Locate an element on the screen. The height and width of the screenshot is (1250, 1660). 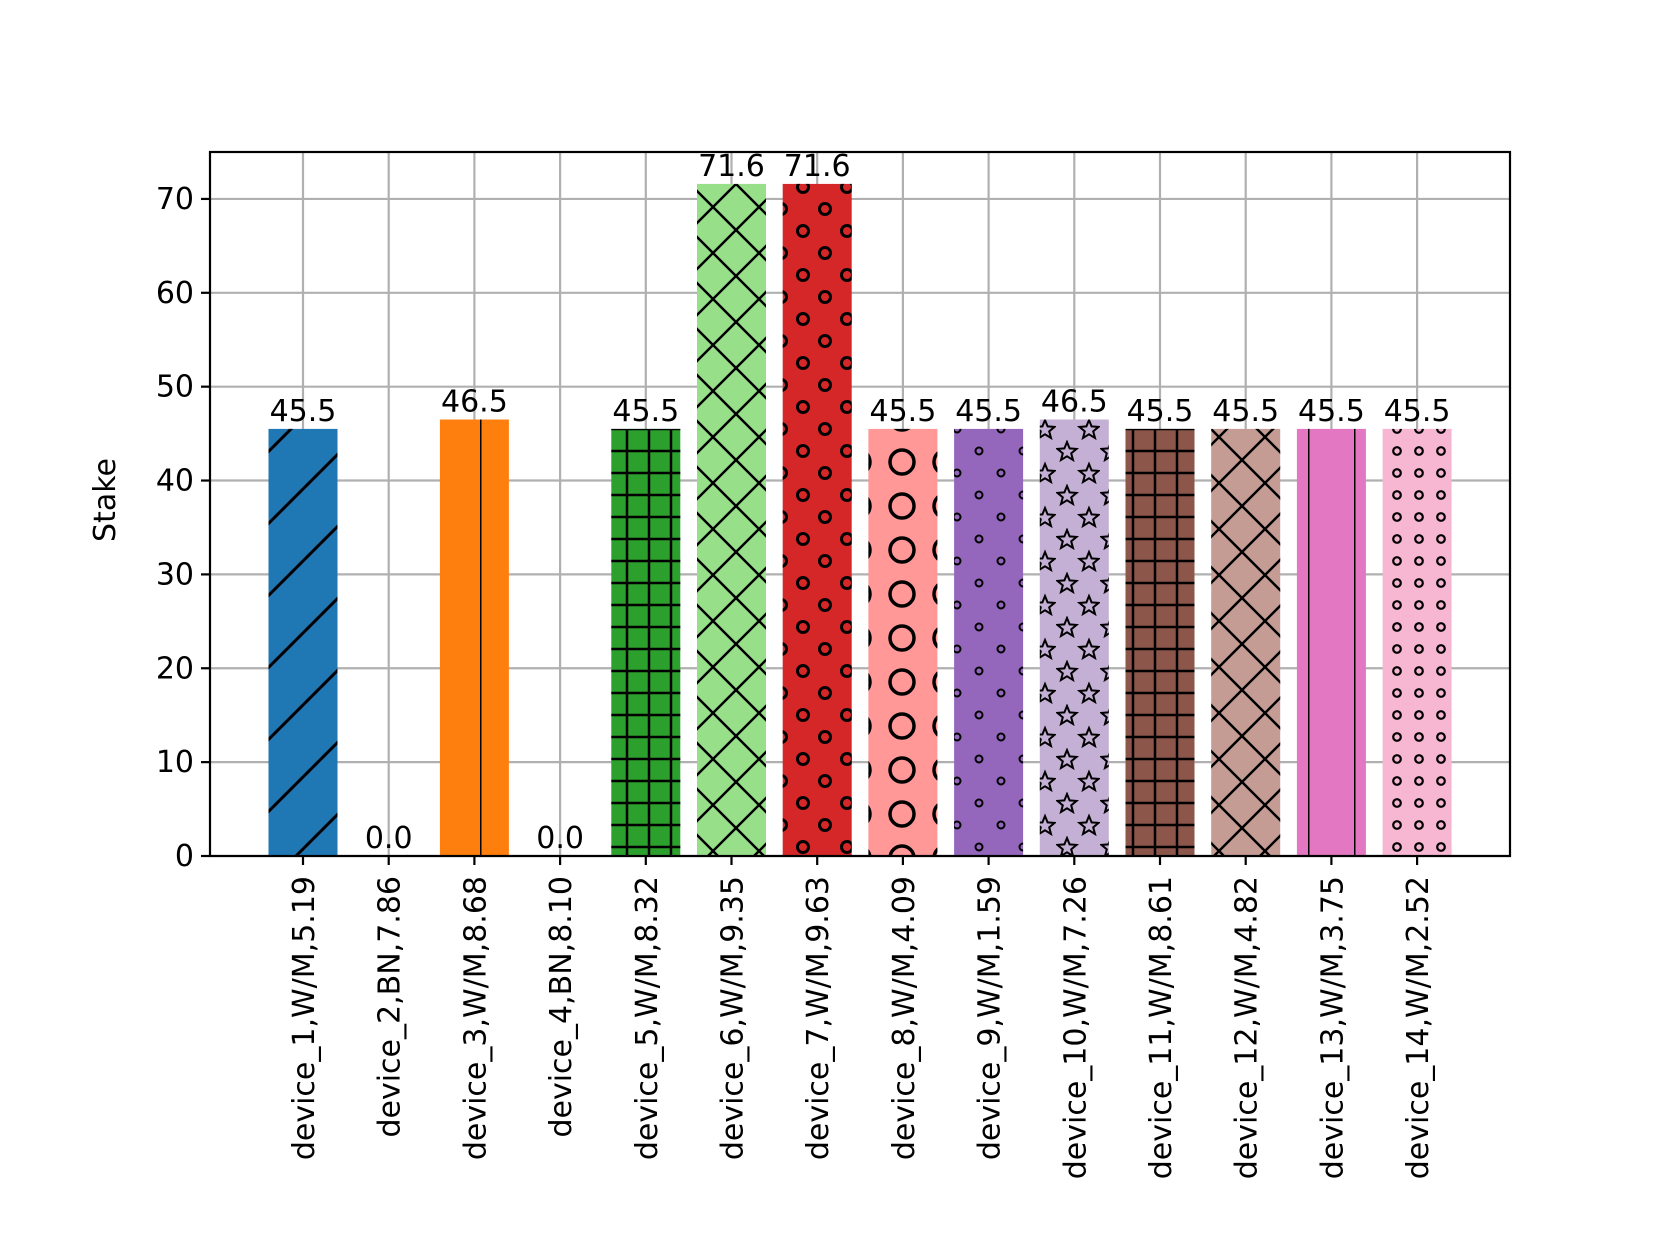
y-tick-label: 10 is located at coordinates (175, 762).